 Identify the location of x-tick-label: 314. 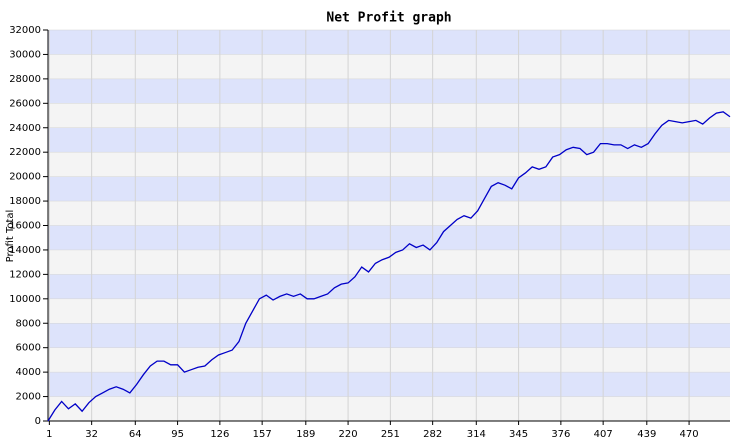
(476, 434).